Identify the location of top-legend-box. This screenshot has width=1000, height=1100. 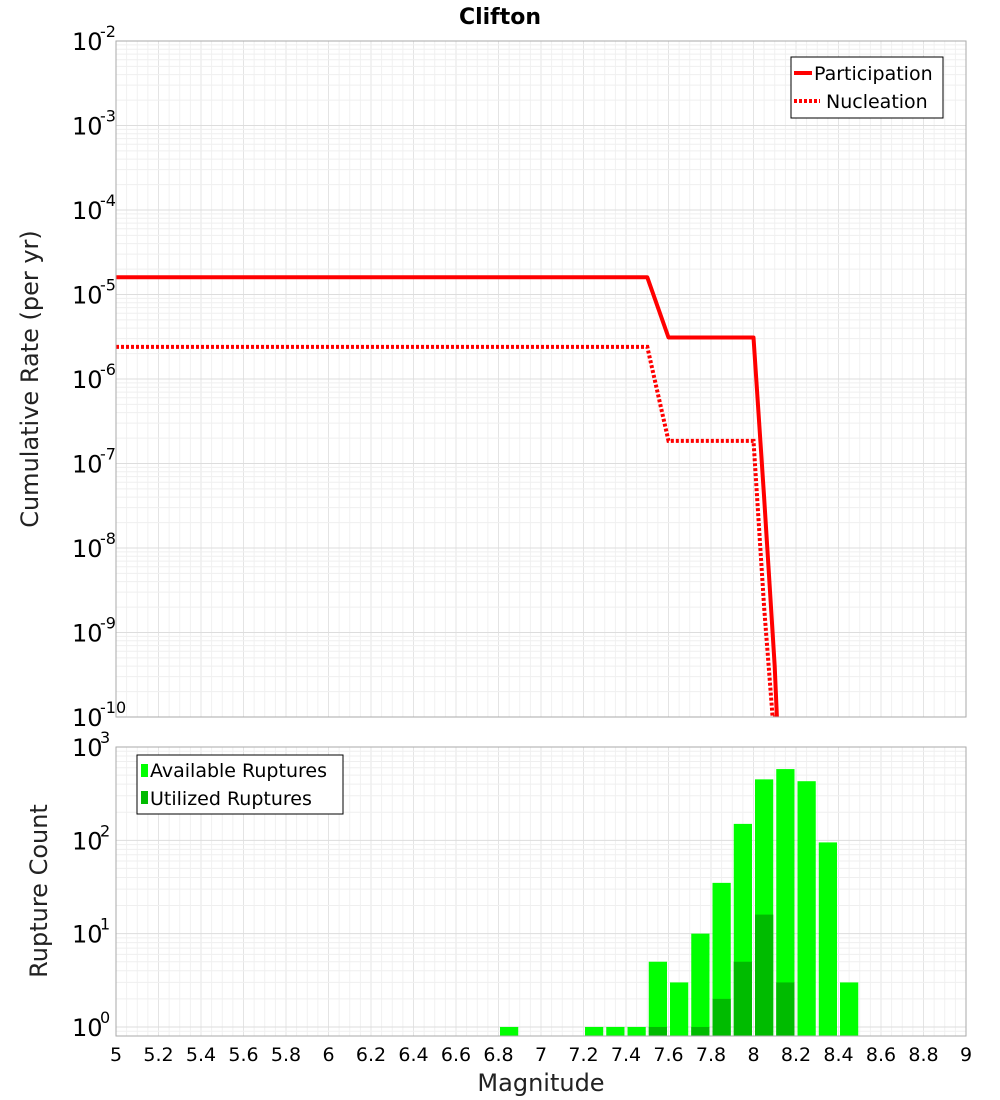
(867, 87).